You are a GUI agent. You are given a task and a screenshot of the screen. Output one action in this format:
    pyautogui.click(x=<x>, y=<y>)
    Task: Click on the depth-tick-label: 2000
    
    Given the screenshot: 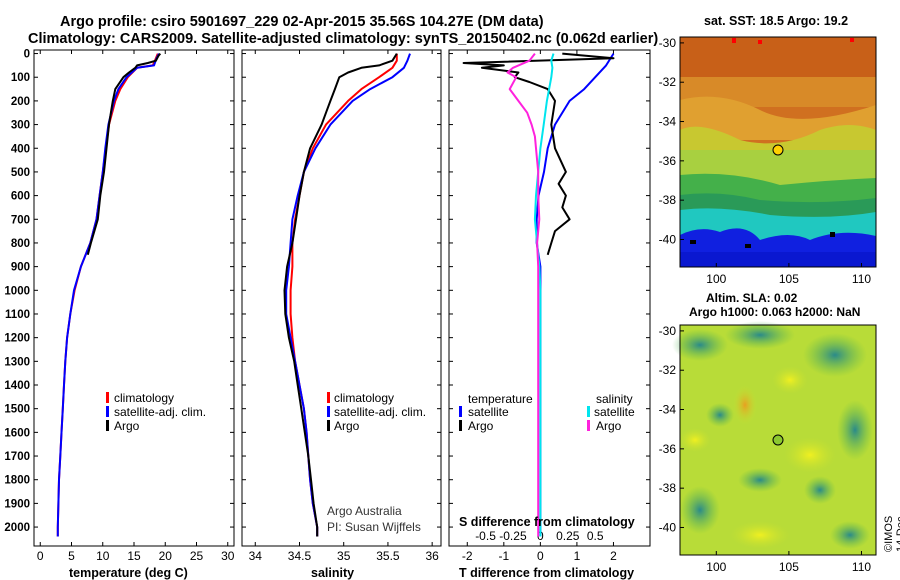 What is the action you would take?
    pyautogui.click(x=17, y=528)
    